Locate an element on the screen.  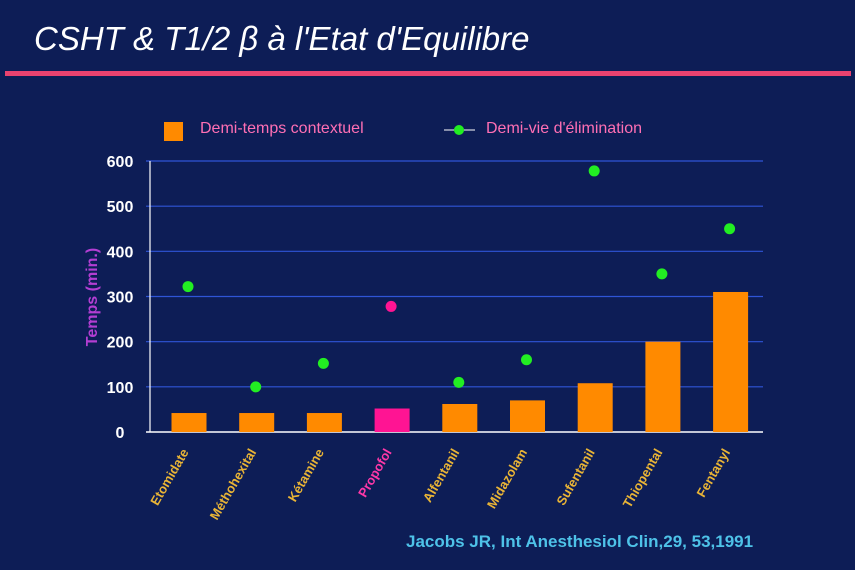
y-axis-label: Temps (min.) is located at coordinates (92, 297).